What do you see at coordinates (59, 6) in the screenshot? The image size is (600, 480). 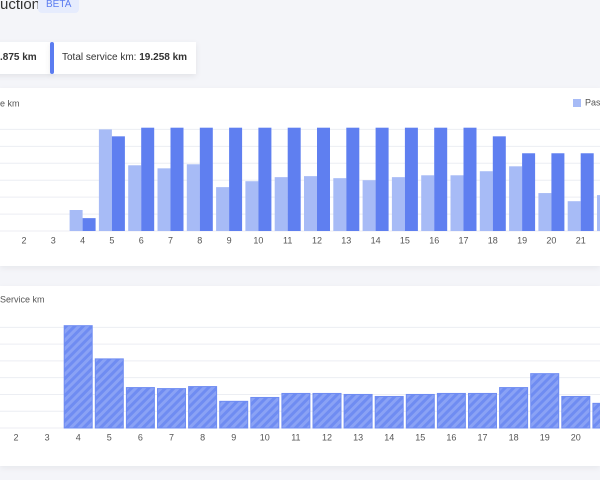 I see `beta-badge: BETA` at bounding box center [59, 6].